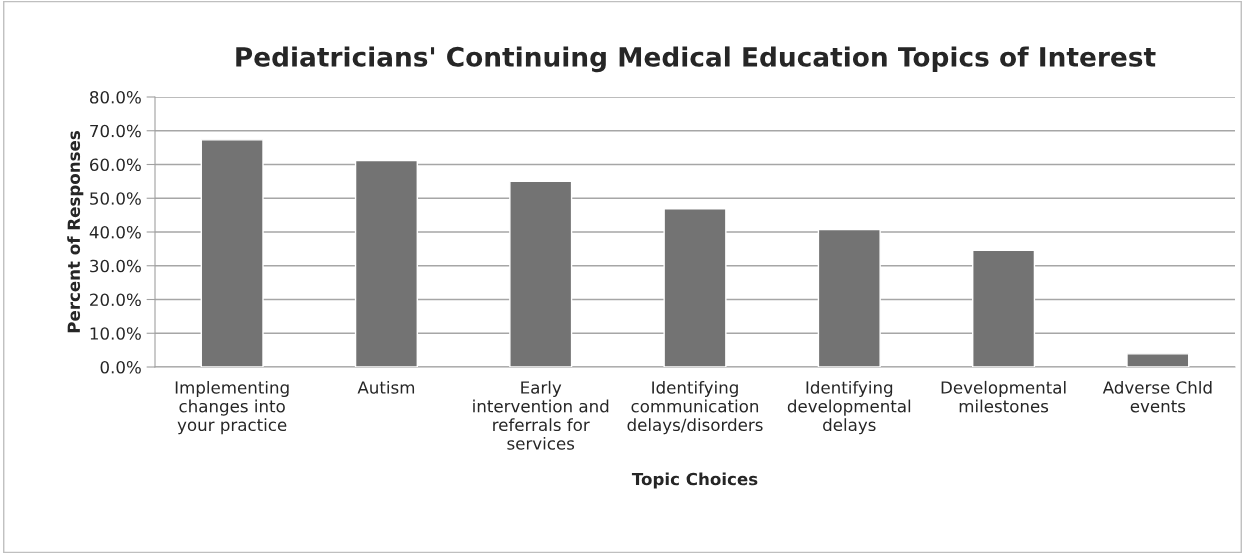 This screenshot has width=1245, height=554. What do you see at coordinates (75, 232) in the screenshot?
I see `y-axis-title: Percent of Responses` at bounding box center [75, 232].